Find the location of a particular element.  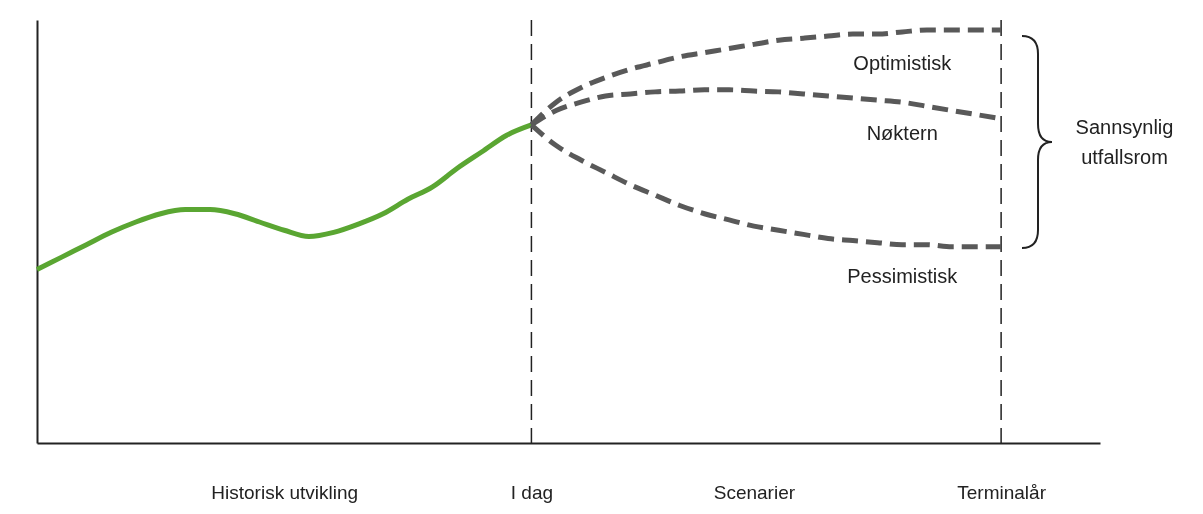

text: Sannsynlig utfallsrom is located at coordinates (1124, 142).